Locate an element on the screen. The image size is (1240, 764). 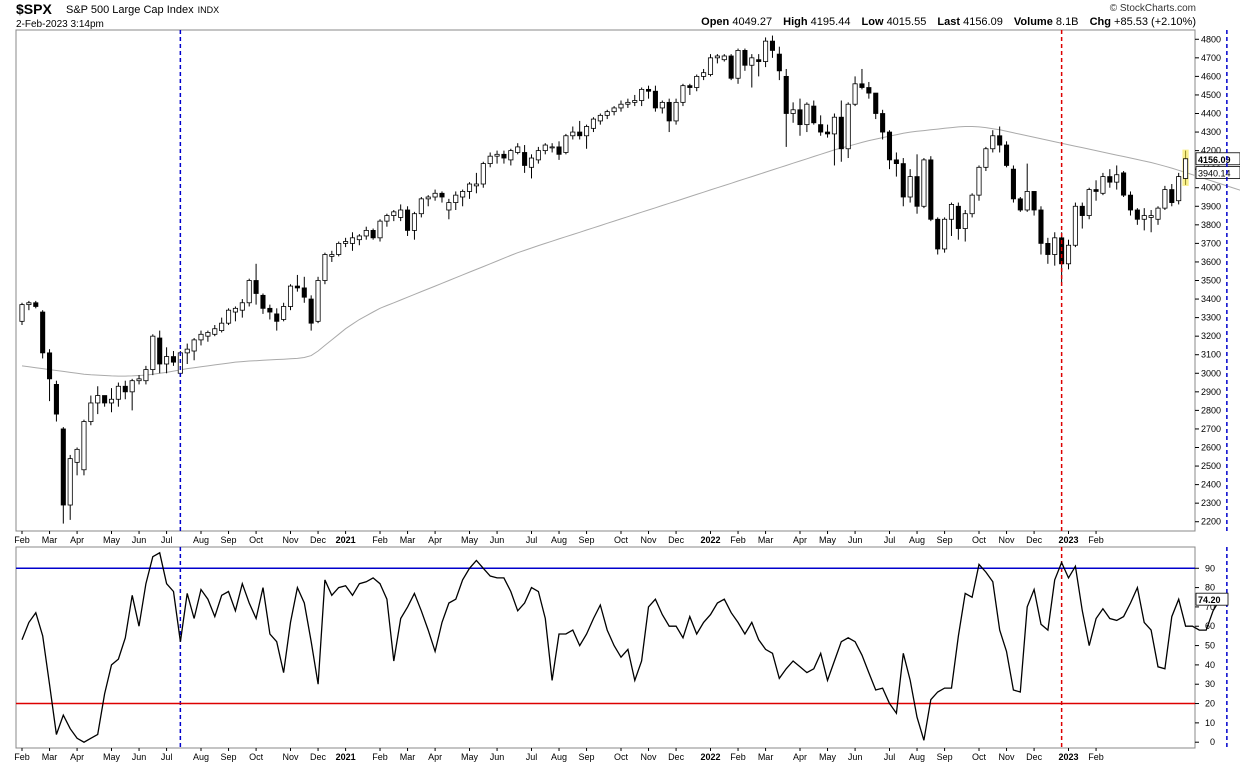
price-y-tick-label: 2700 is located at coordinates (1211, 429).